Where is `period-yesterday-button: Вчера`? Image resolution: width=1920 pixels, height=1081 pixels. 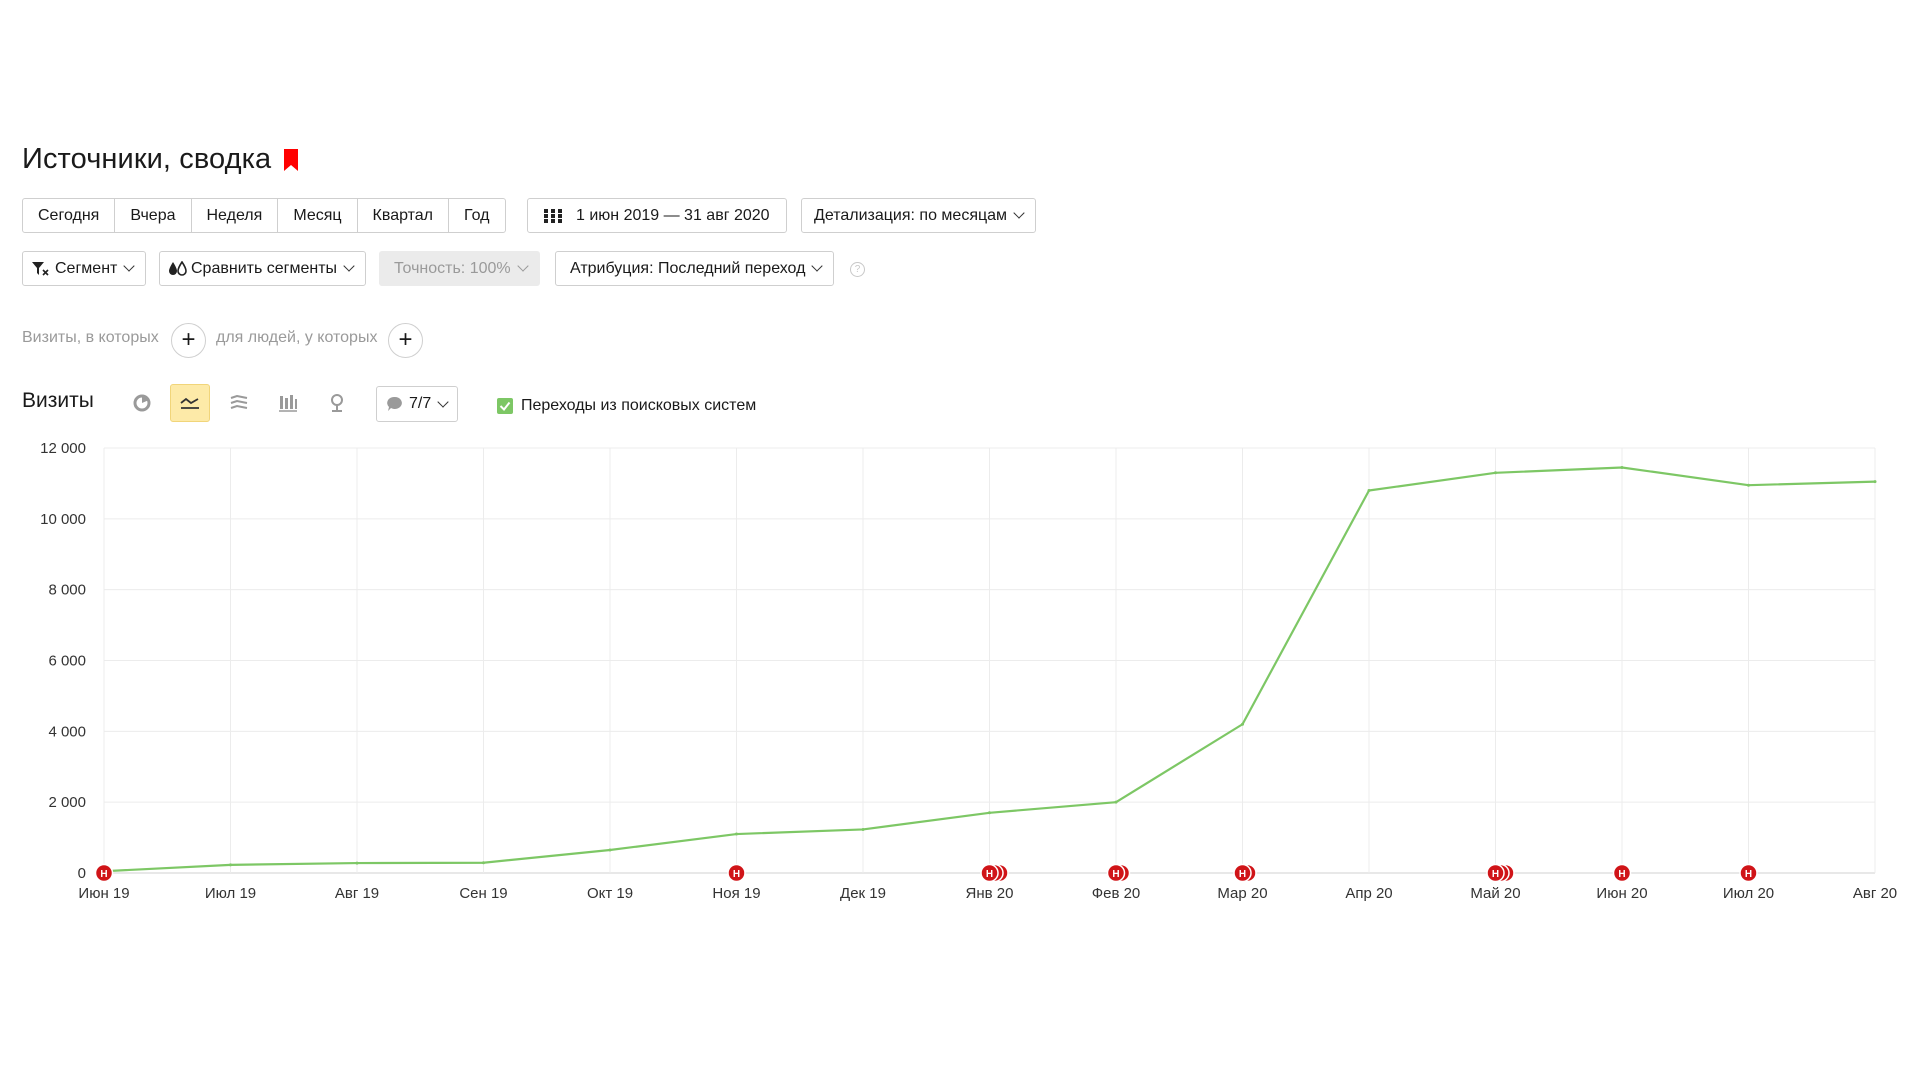
period-yesterday-button: Вчера is located at coordinates (153, 215).